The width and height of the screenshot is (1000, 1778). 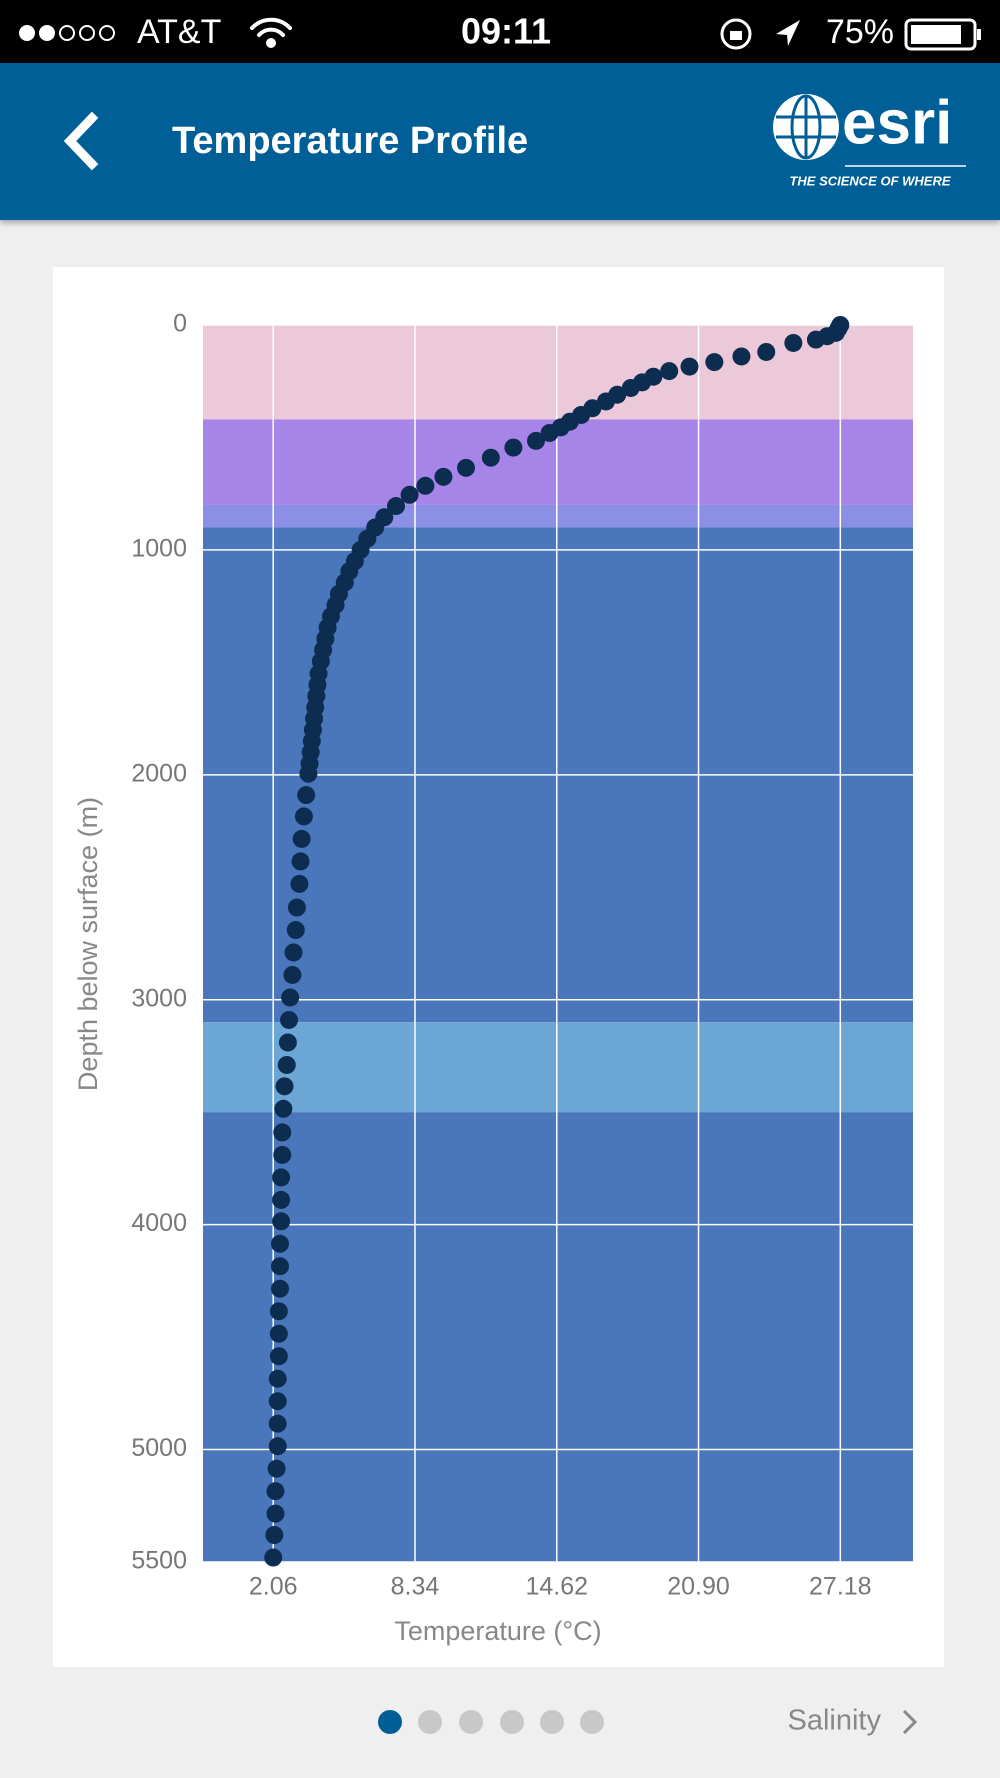 What do you see at coordinates (897, 122) in the screenshot?
I see `logo-text: esri` at bounding box center [897, 122].